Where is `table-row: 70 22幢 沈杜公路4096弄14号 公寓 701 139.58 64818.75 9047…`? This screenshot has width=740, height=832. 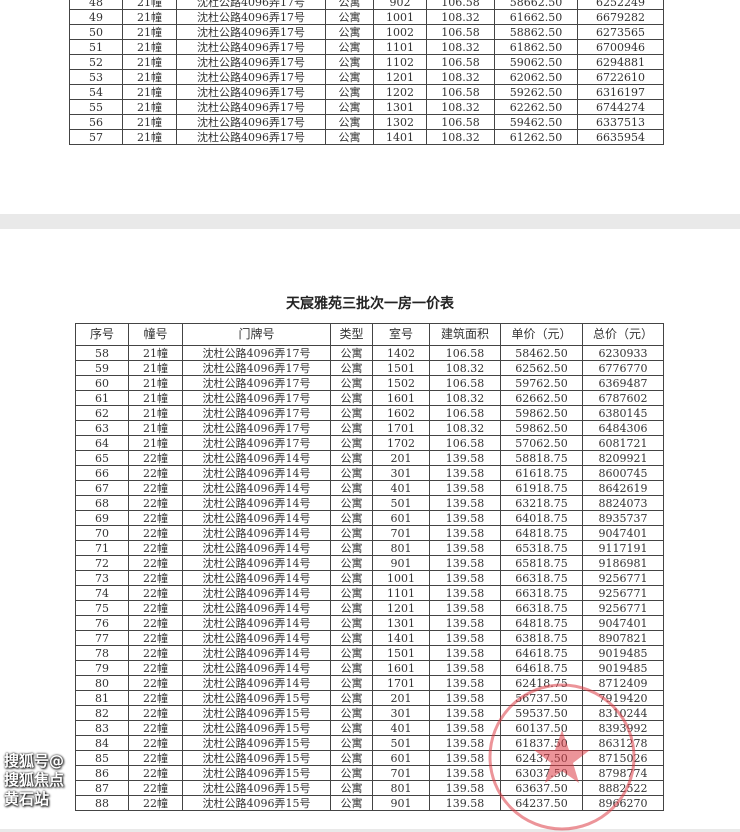 table-row: 70 22幢 沈杜公路4096弄14号 公寓 701 139.58 64818.75 9047… is located at coordinates (370, 533).